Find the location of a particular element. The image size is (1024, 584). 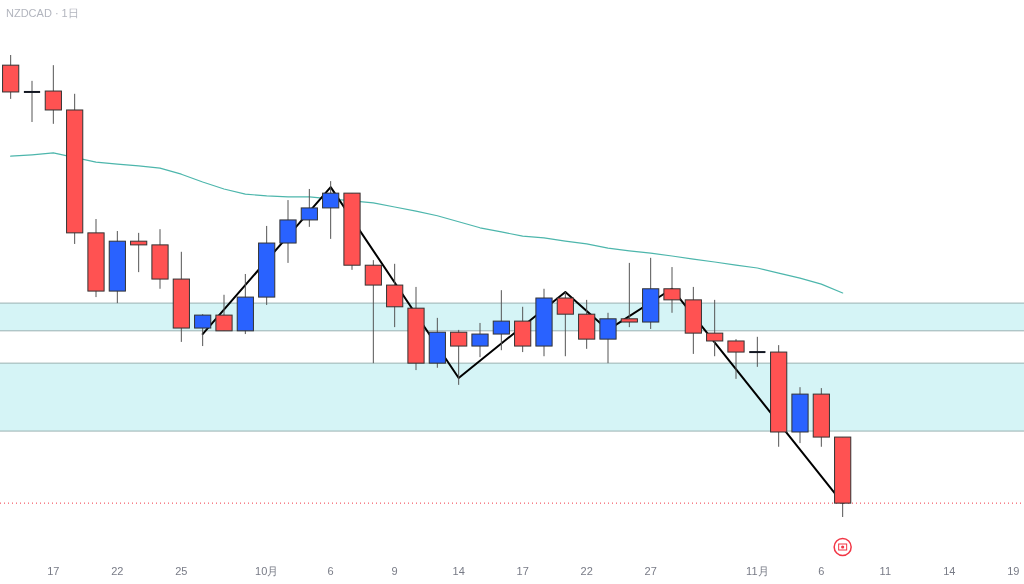

x-tick-label: 11 is located at coordinates (885, 571).